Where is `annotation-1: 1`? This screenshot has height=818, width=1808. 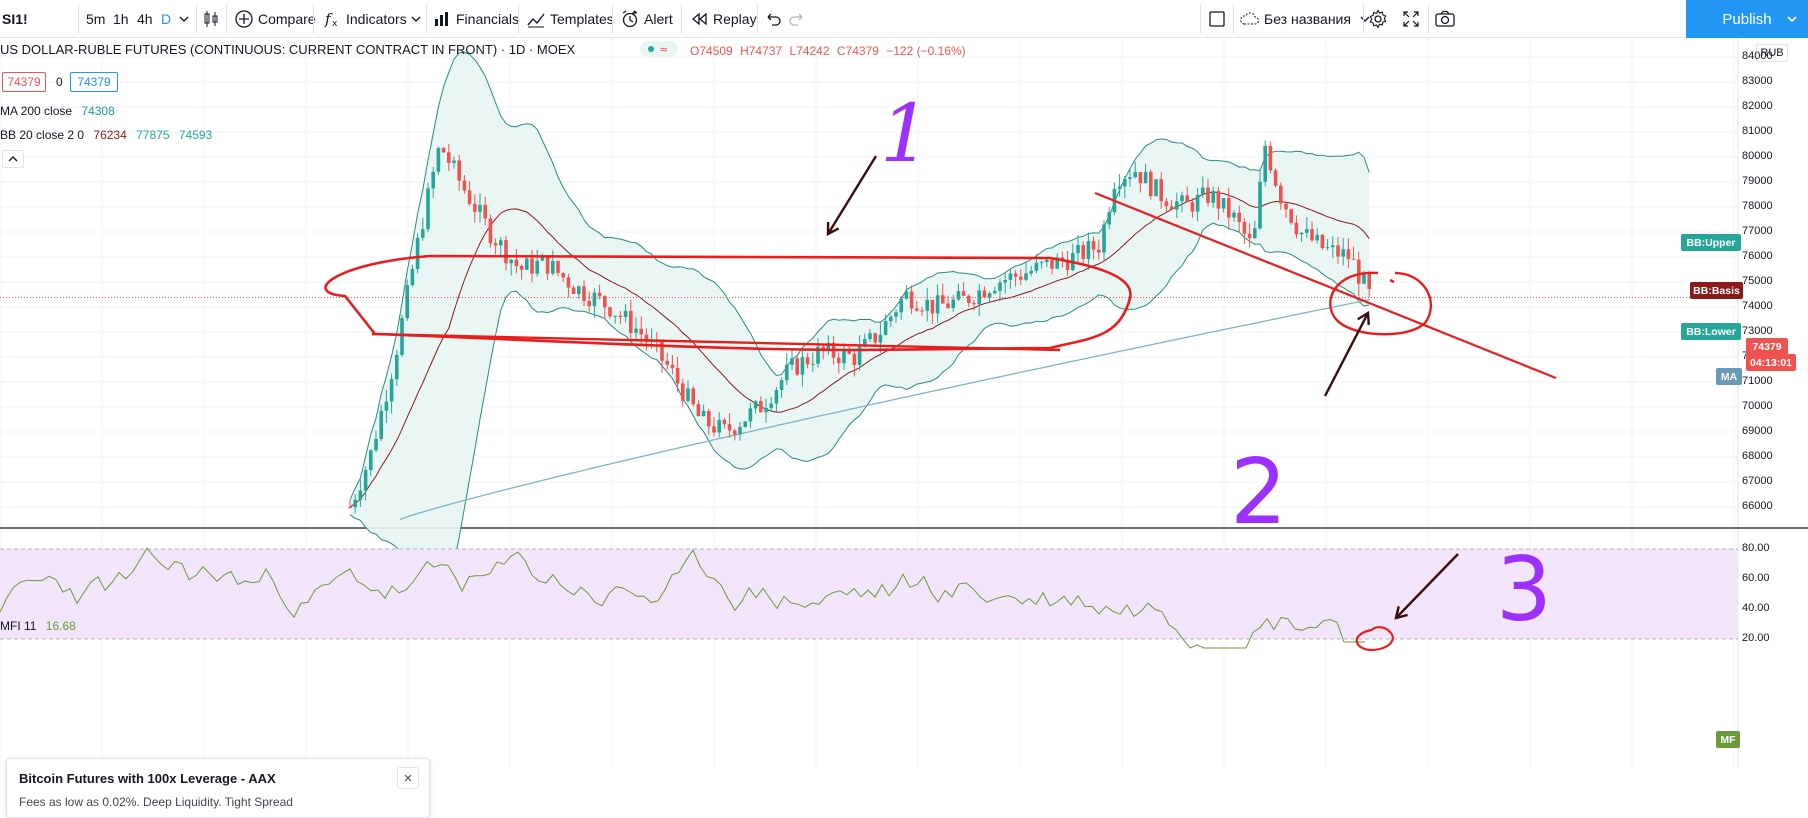 annotation-1: 1 is located at coordinates (905, 133).